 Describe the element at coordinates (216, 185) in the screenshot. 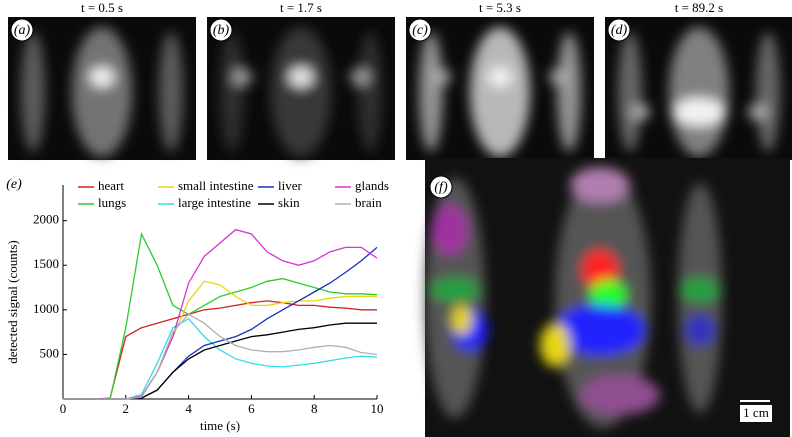

I see `legend-label: small intestine` at that location.